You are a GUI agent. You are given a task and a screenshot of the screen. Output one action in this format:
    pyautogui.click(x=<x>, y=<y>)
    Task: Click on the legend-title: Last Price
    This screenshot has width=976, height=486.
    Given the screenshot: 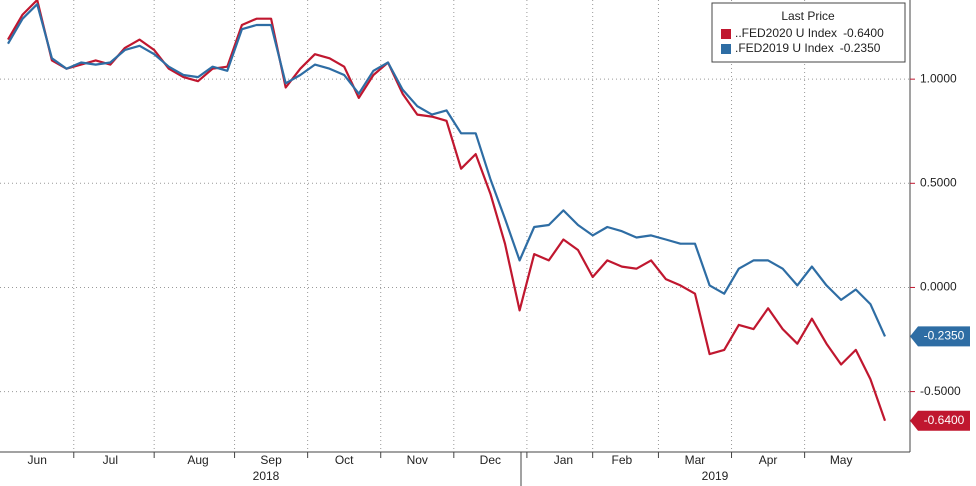 What is the action you would take?
    pyautogui.click(x=808, y=16)
    